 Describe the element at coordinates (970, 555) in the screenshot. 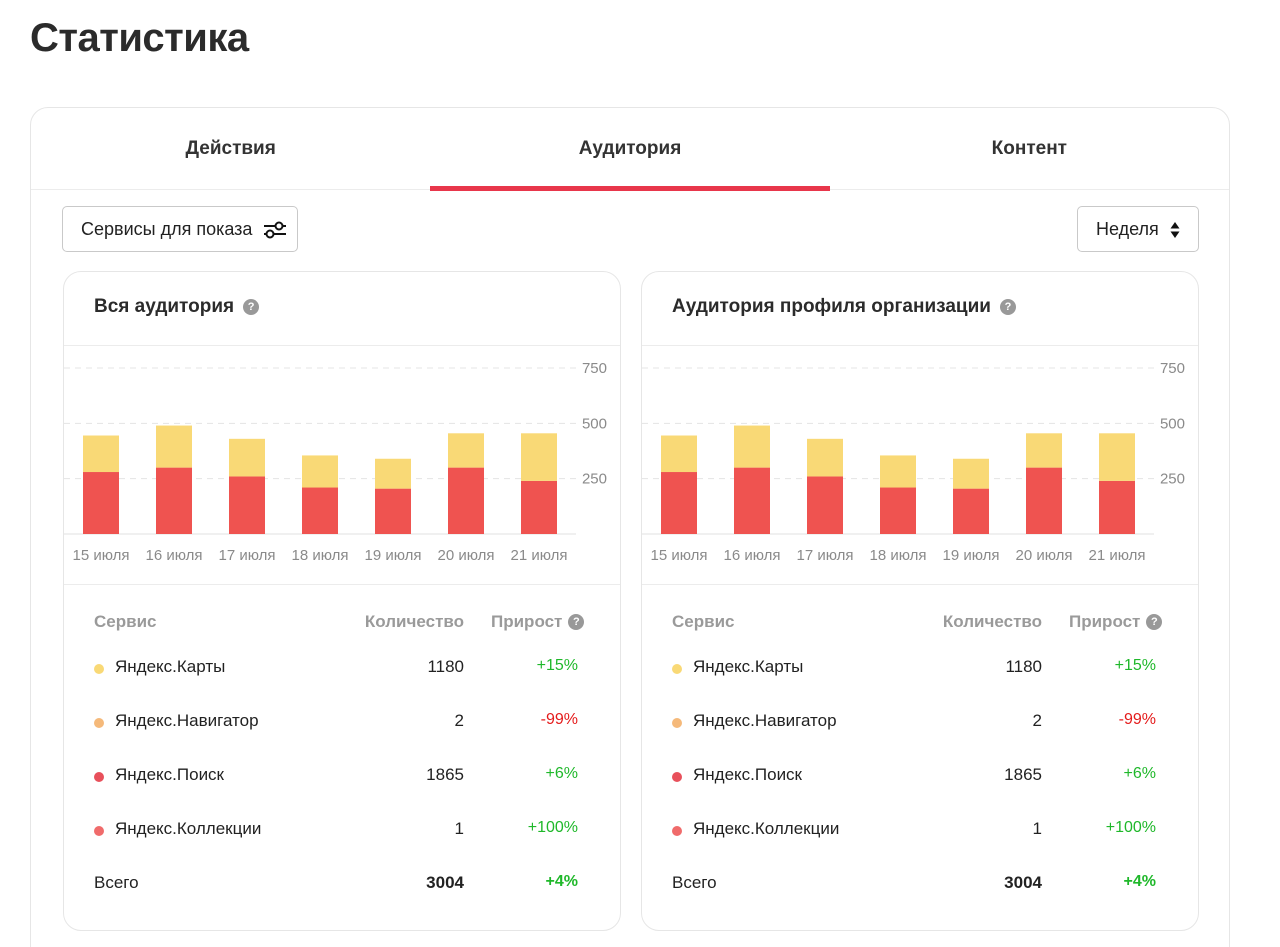

I see `x-tick-label: 19 июля` at that location.